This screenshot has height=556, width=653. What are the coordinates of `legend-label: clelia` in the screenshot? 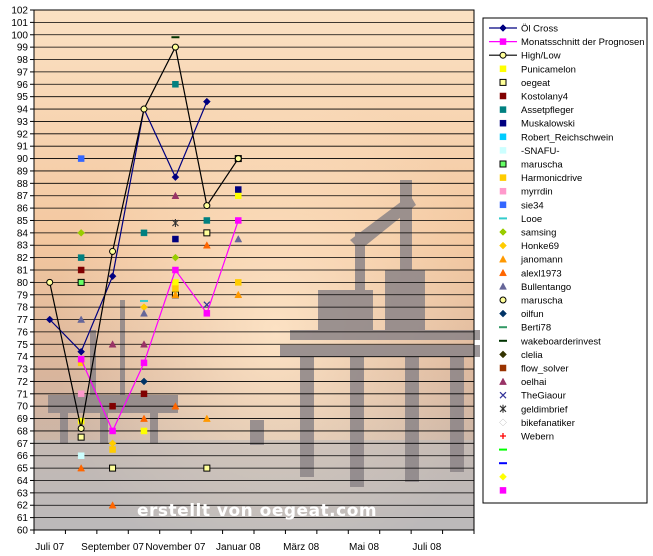 It's located at (532, 355).